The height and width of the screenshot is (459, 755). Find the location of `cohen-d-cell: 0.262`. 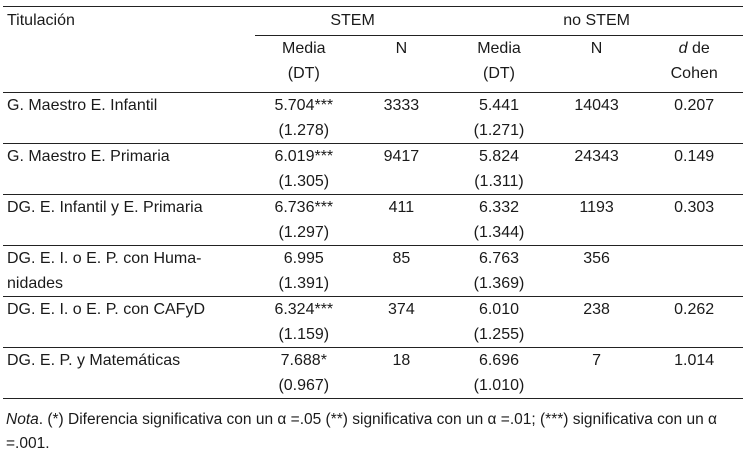

cohen-d-cell: 0.262 is located at coordinates (694, 322).